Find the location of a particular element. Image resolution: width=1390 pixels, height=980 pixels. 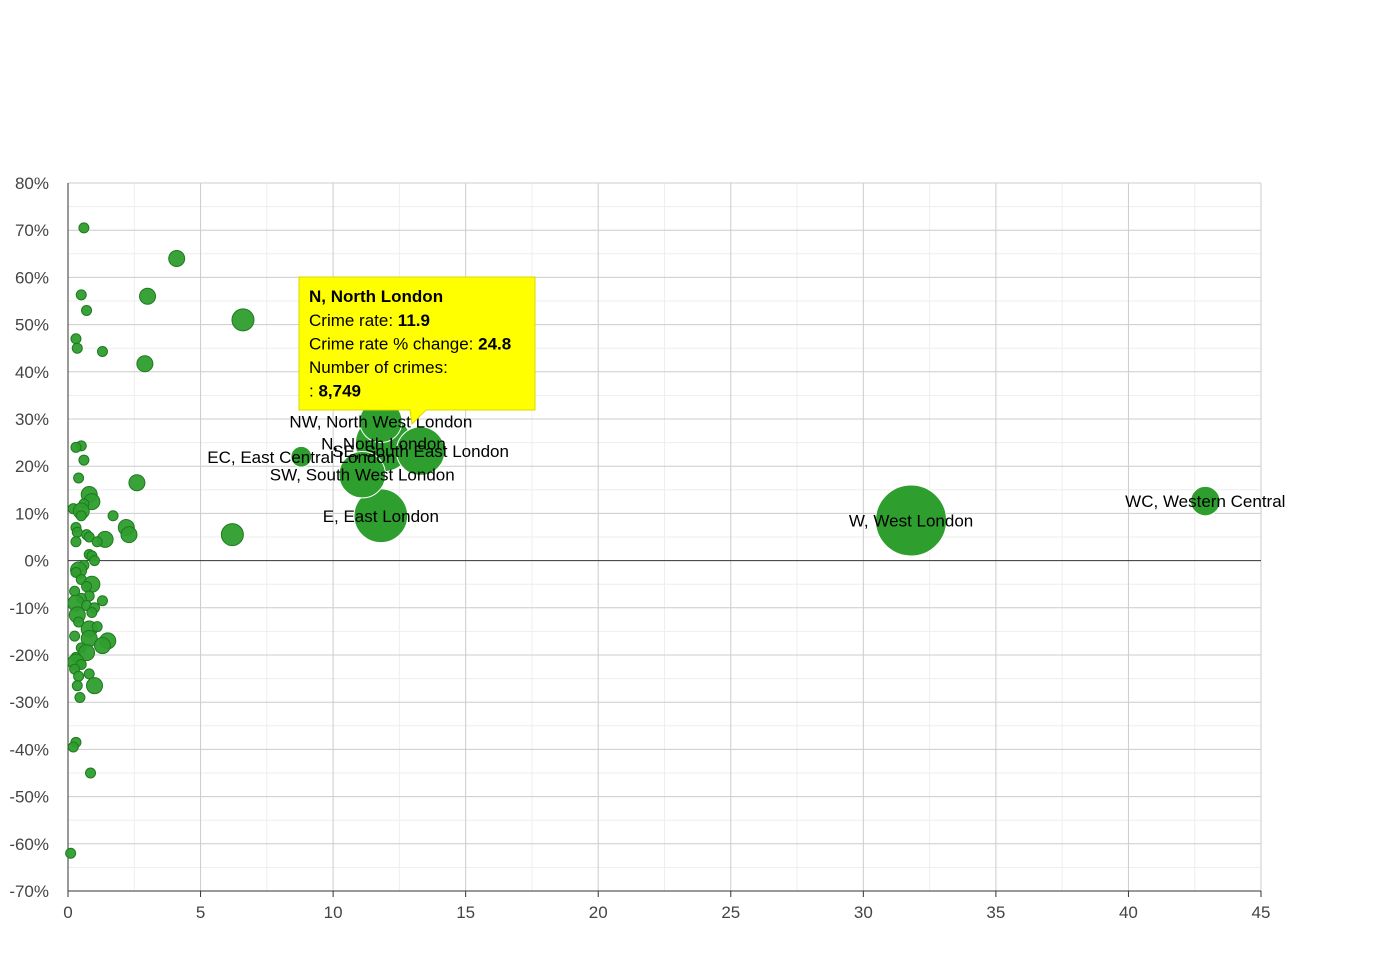

bubble-label: SE, South East London is located at coordinates (420, 451).